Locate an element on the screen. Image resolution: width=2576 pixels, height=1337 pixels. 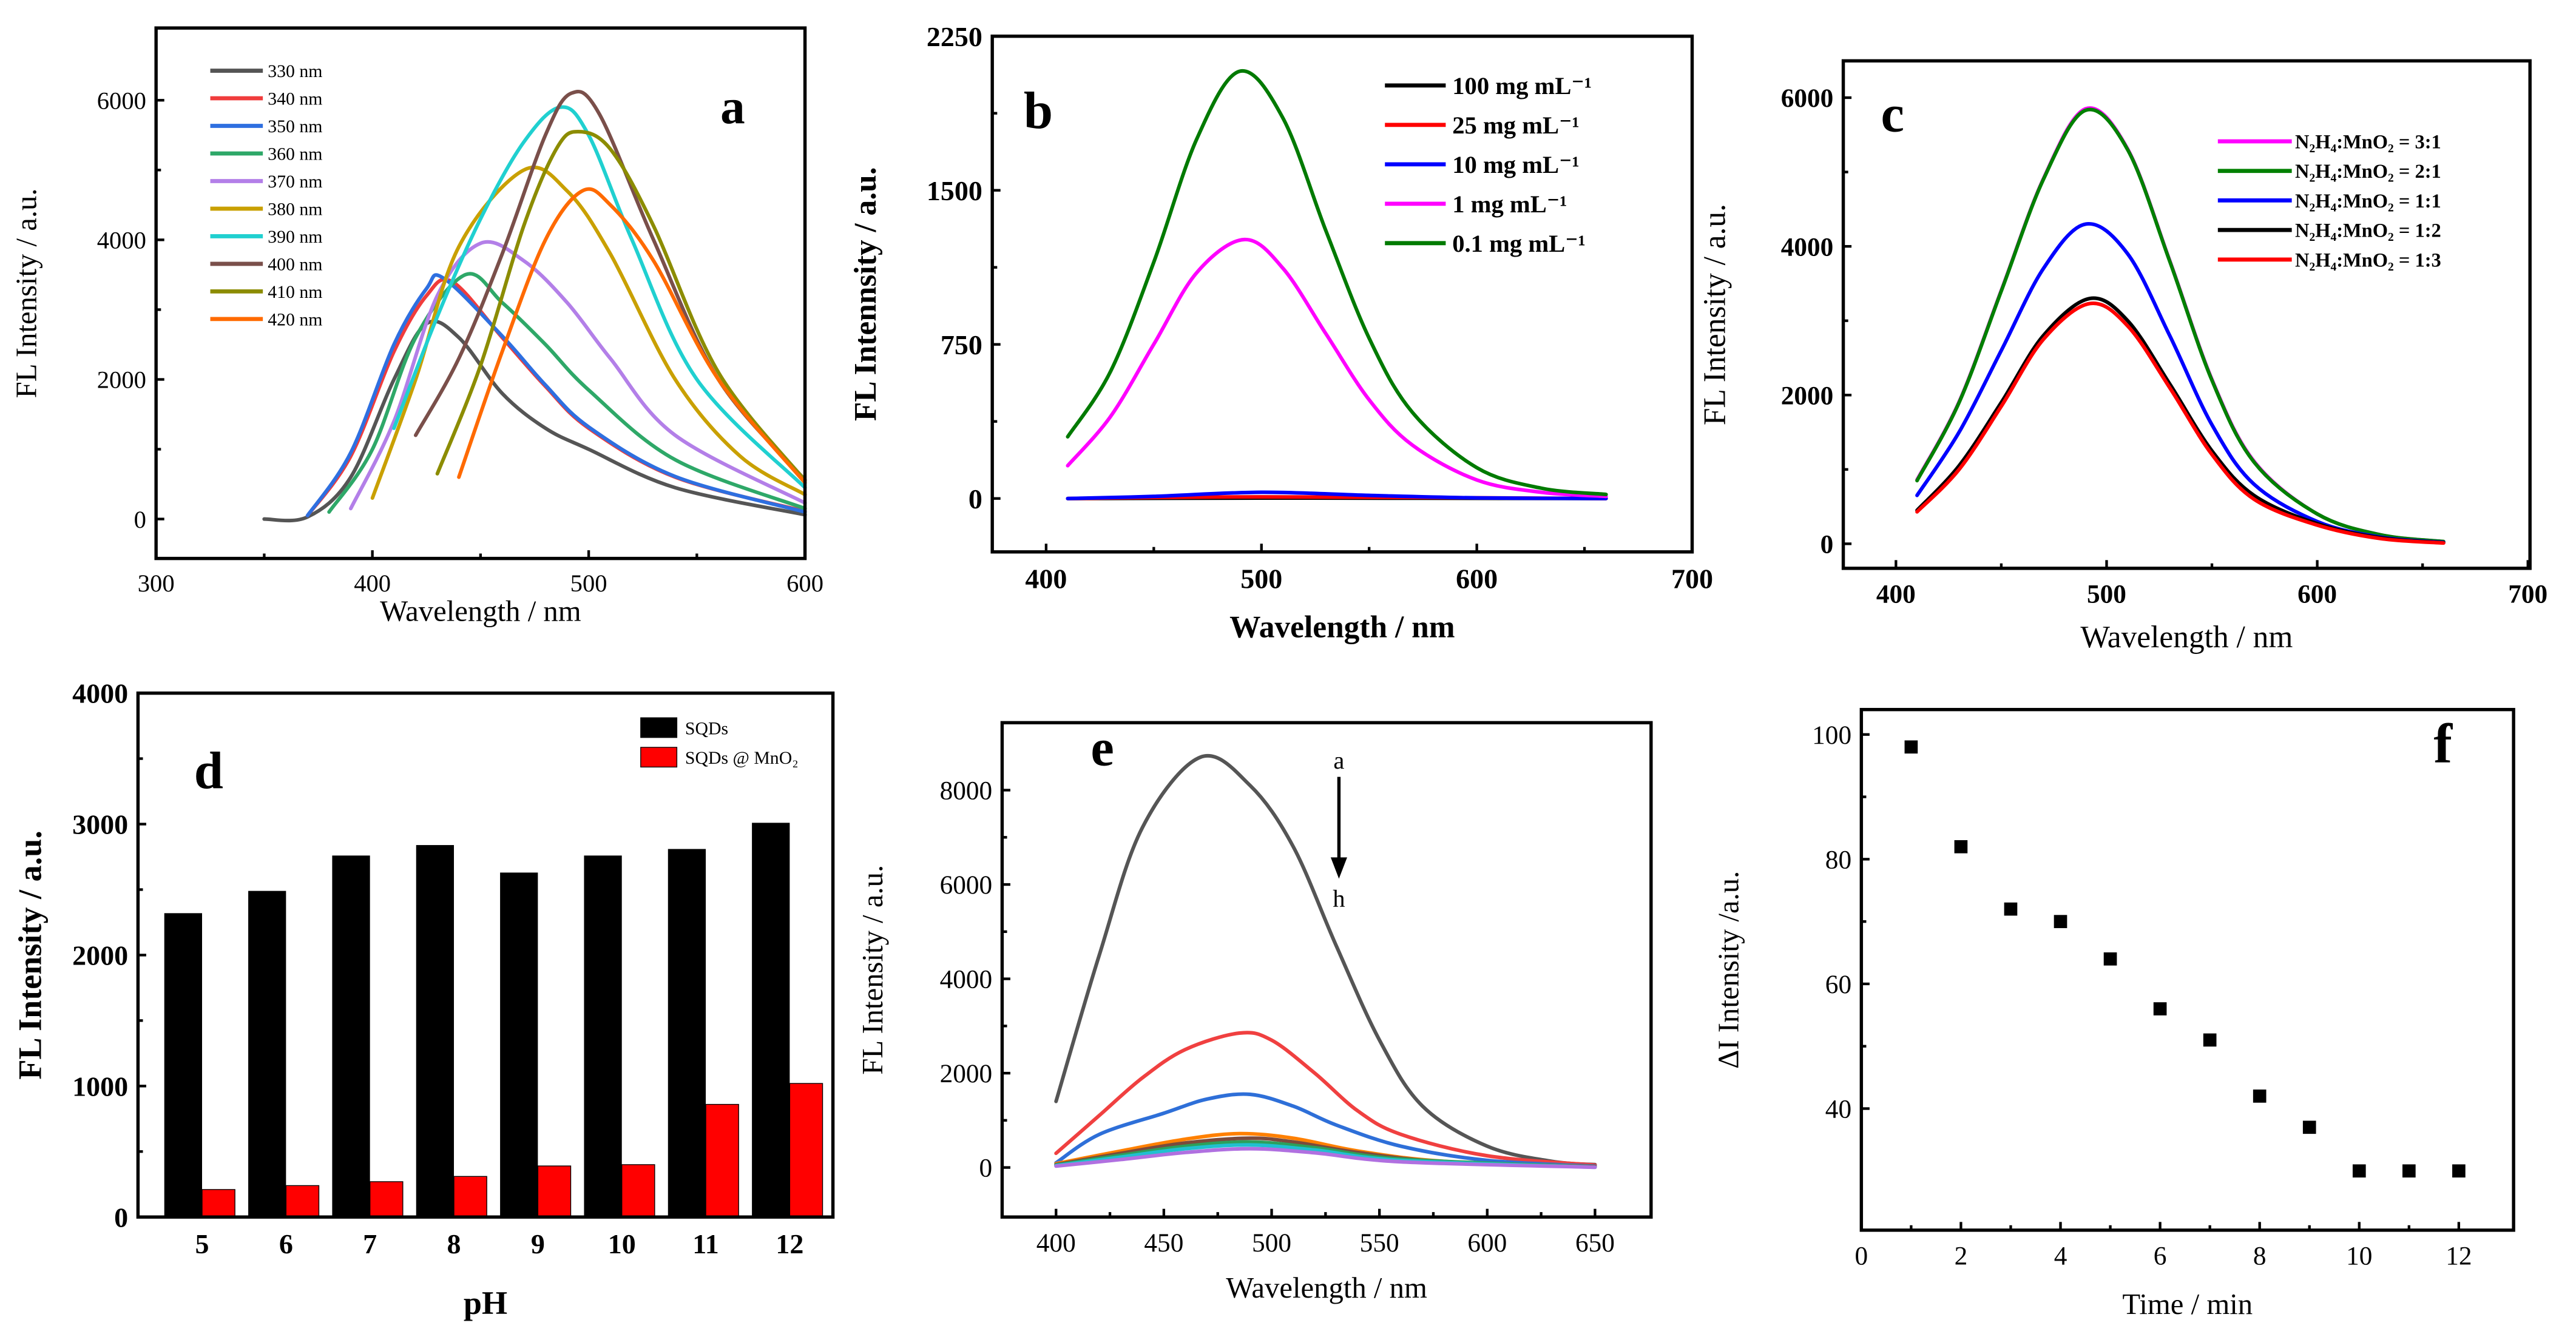
legend-label: 0.1 mg mL⁻¹ is located at coordinates (1519, 243).